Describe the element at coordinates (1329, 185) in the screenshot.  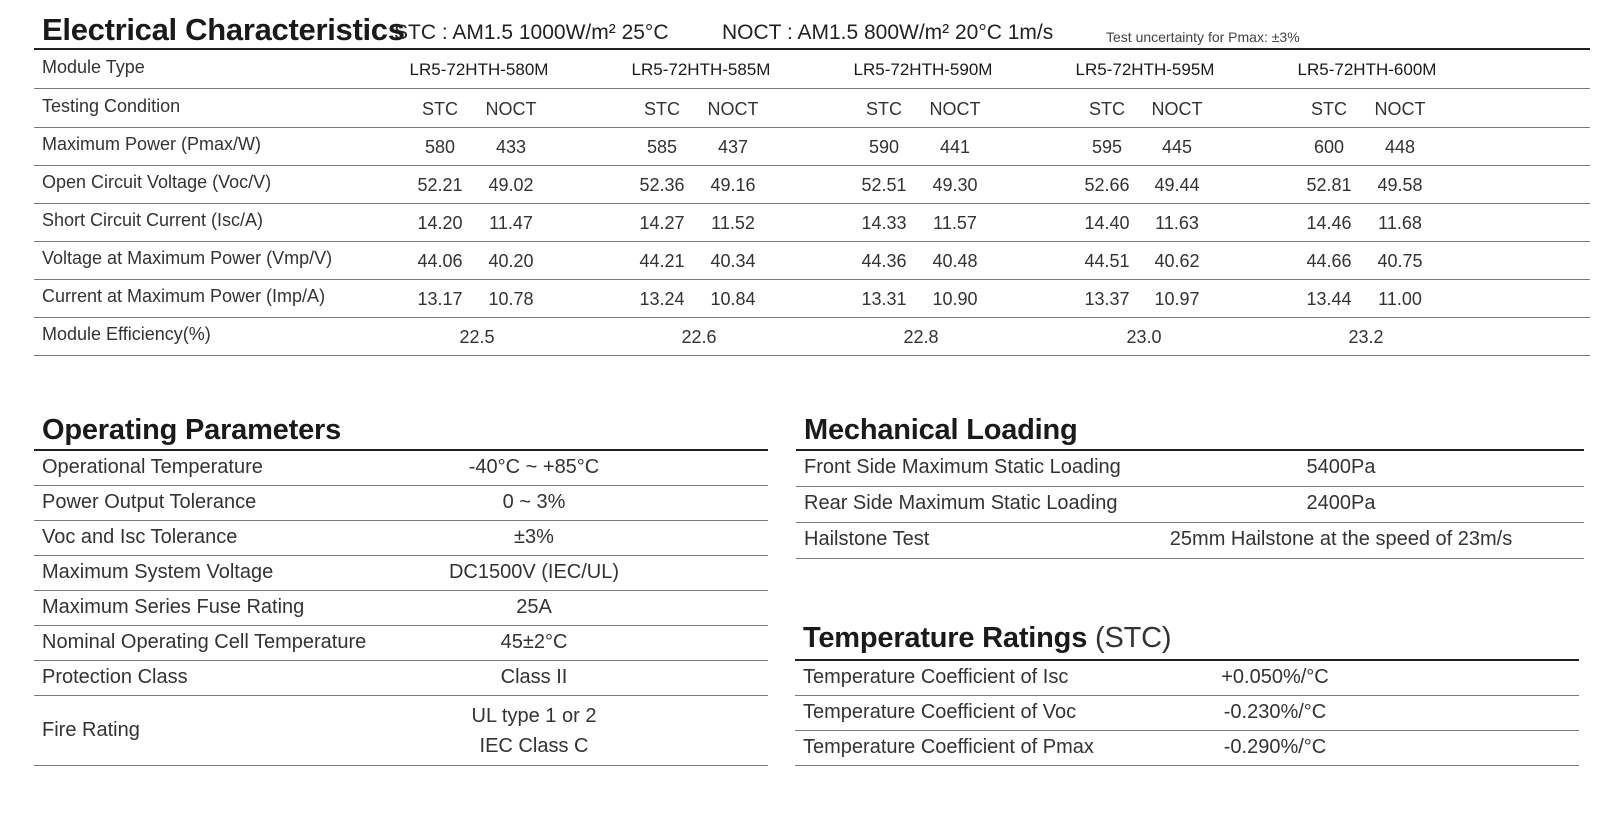
I see `table-cell: 52.81` at that location.